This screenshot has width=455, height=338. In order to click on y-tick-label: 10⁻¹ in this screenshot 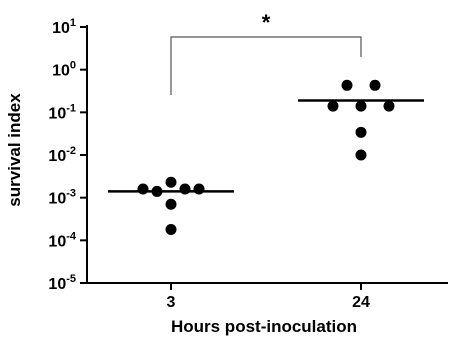, I will do `click(62, 112)`.